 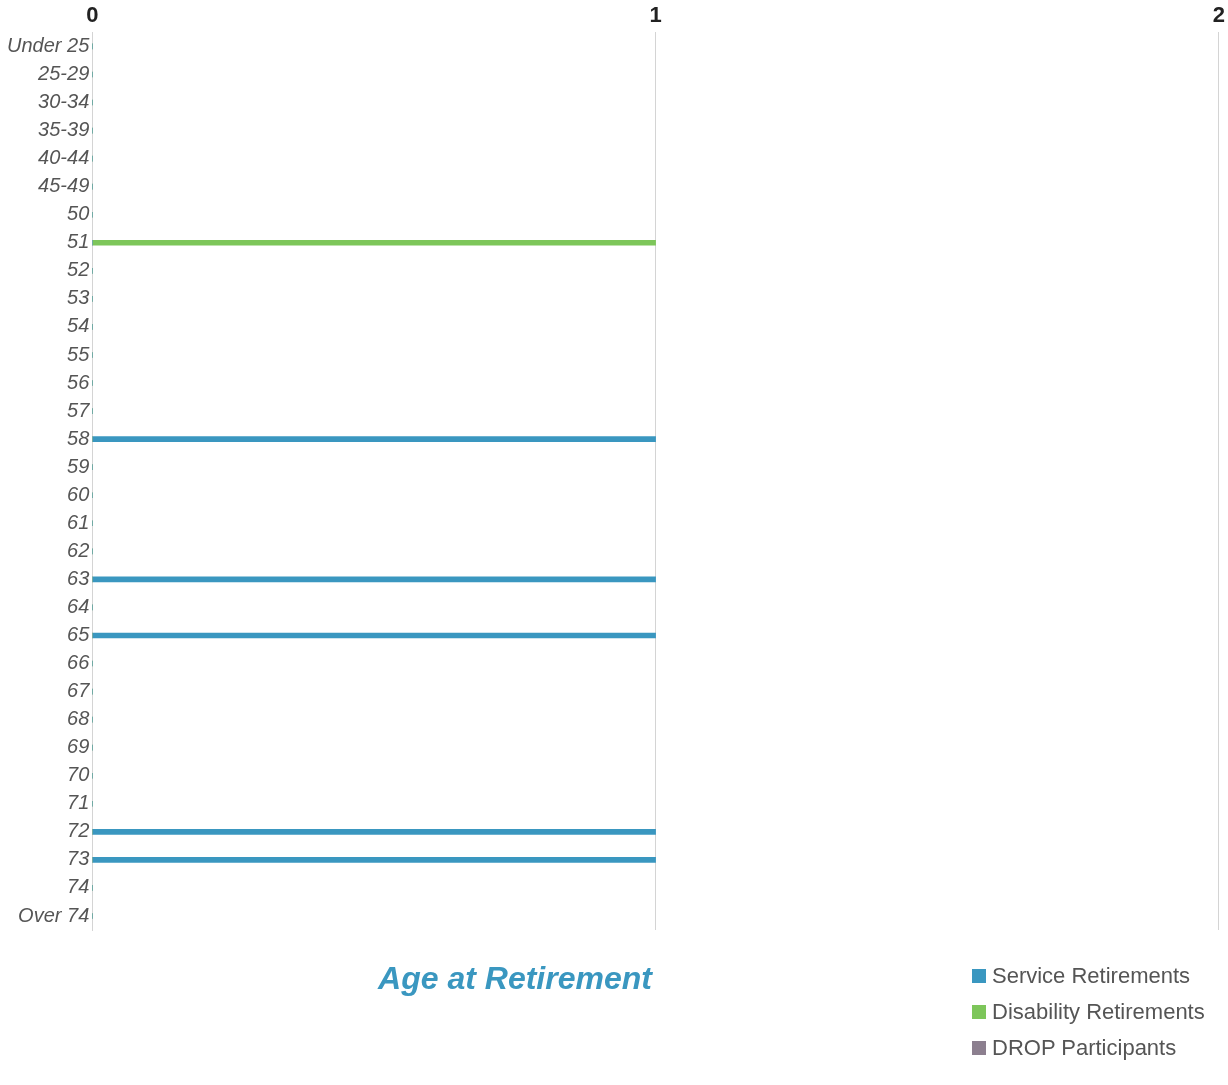 What do you see at coordinates (63, 73) in the screenshot?
I see `y-tick-label: 25-29` at bounding box center [63, 73].